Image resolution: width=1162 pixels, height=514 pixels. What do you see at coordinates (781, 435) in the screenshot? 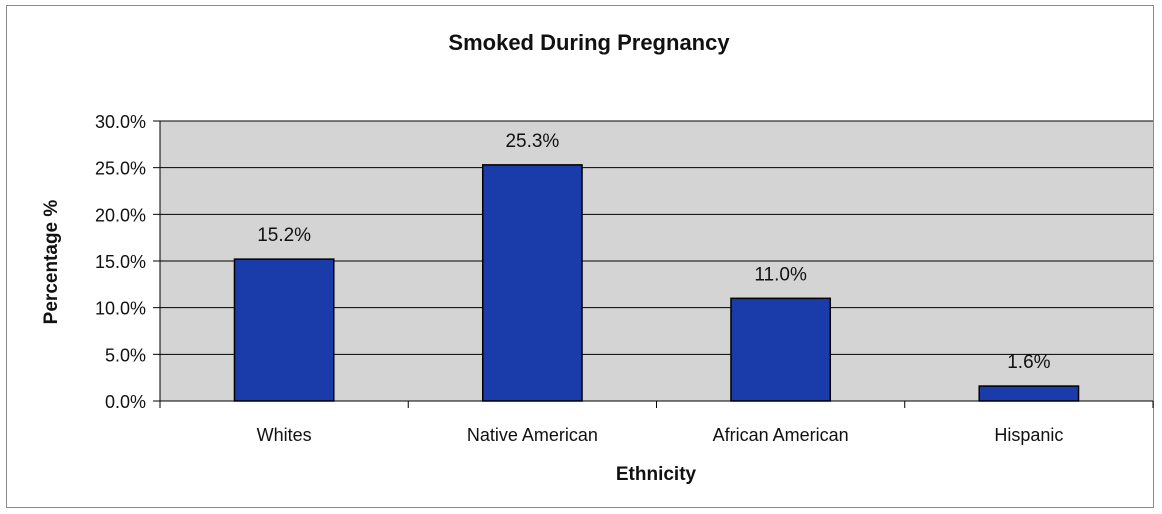
I see `x-category-label: African American` at bounding box center [781, 435].